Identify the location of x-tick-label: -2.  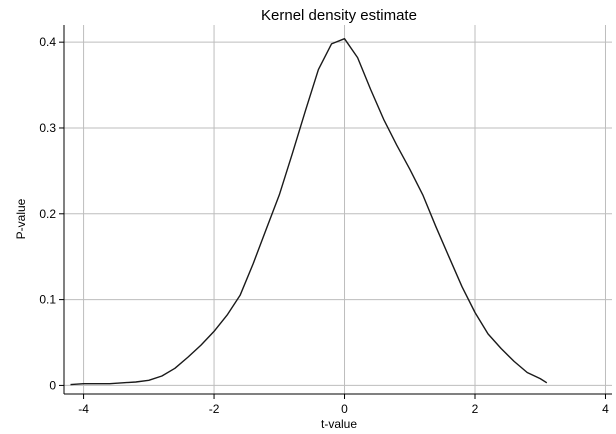
(214, 409).